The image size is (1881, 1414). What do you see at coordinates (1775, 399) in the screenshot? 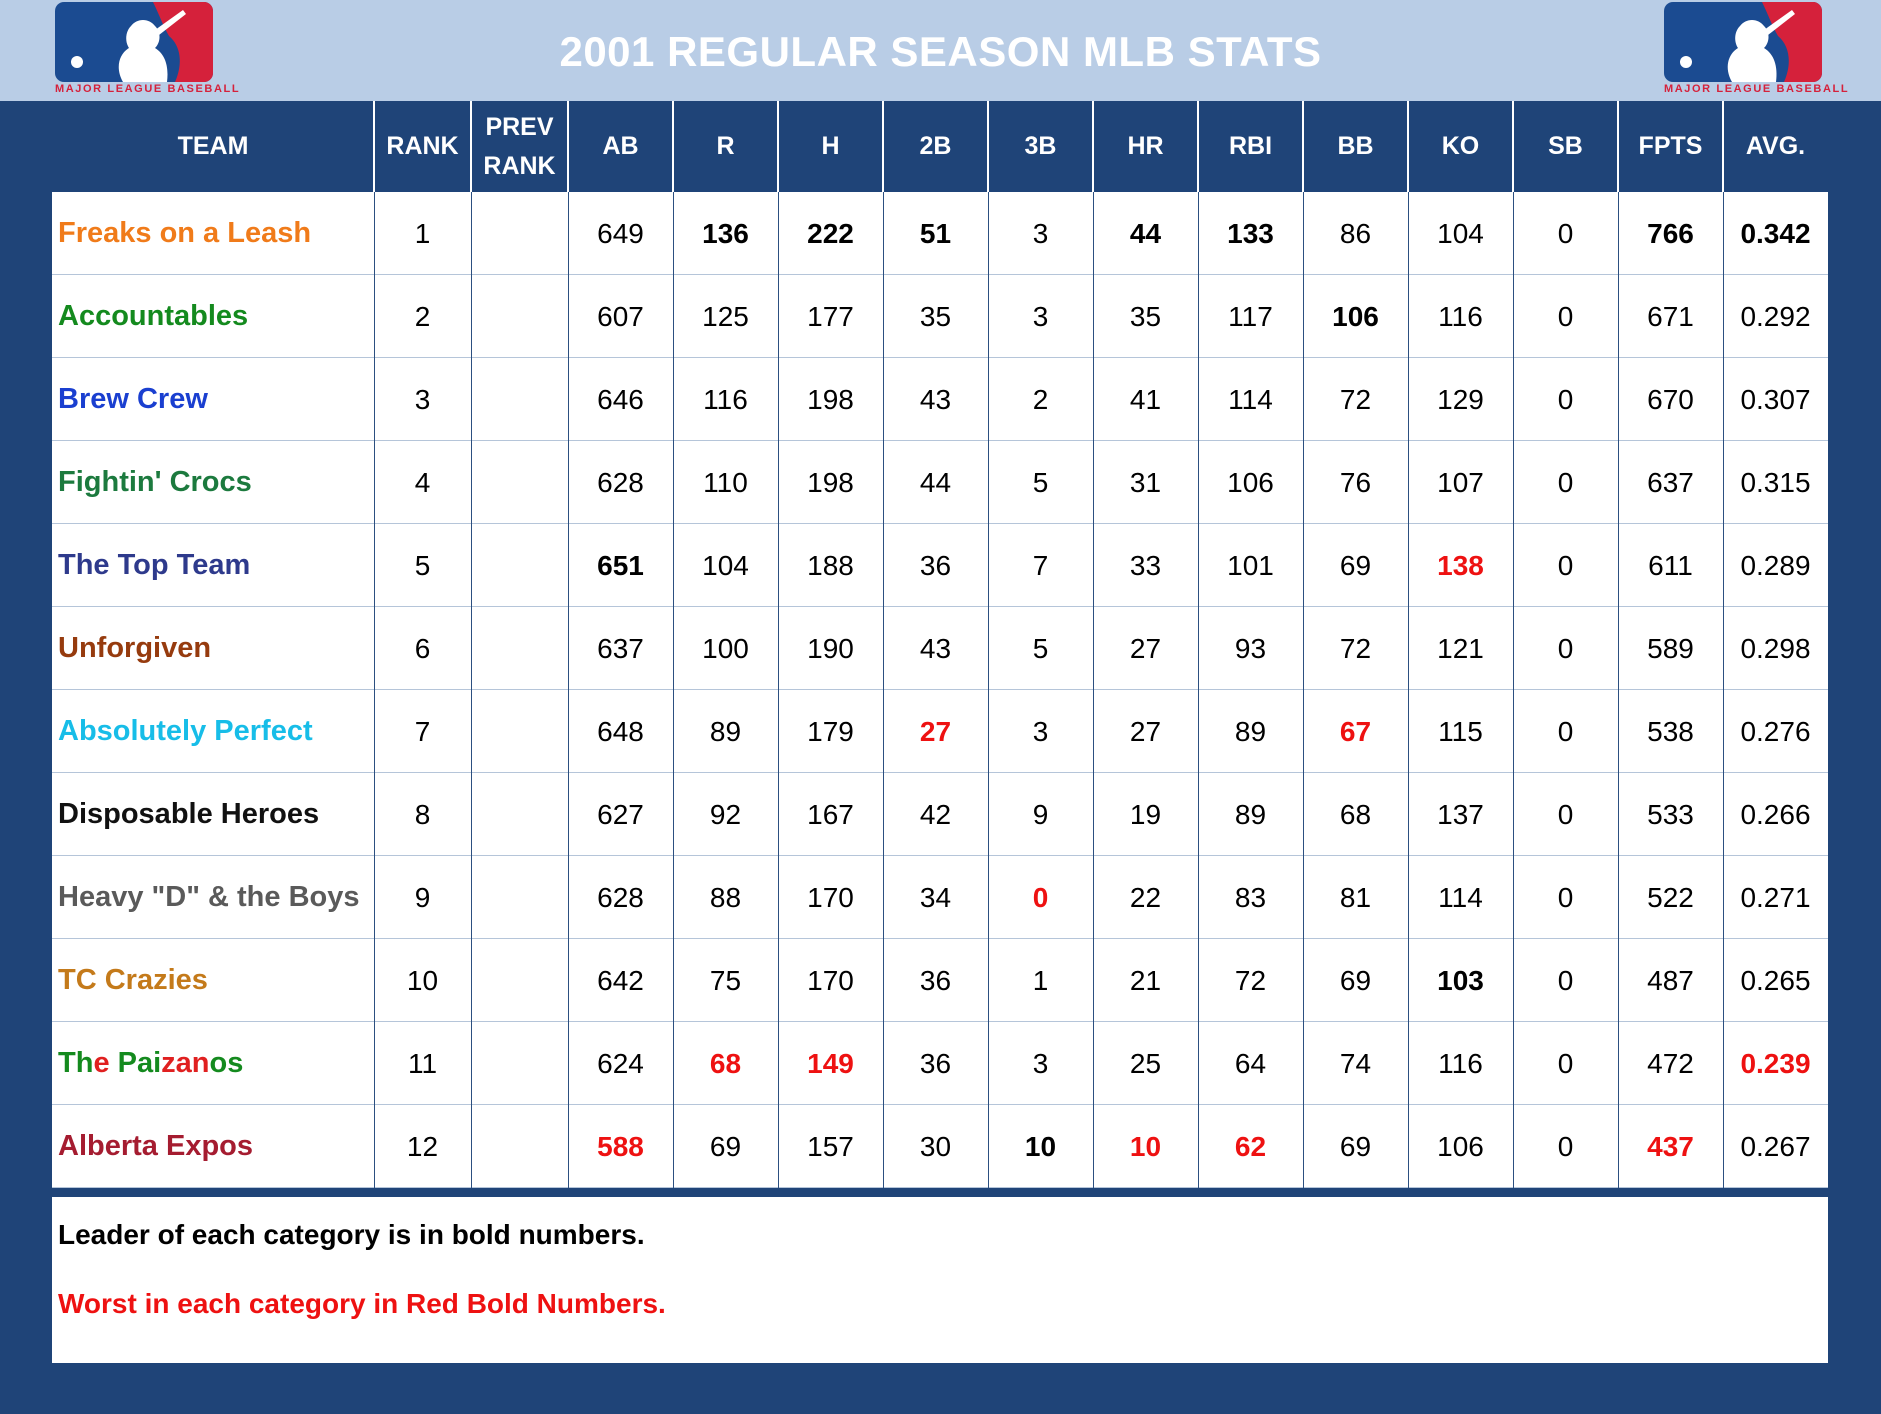
I see `cell-avg: 0.307` at bounding box center [1775, 399].